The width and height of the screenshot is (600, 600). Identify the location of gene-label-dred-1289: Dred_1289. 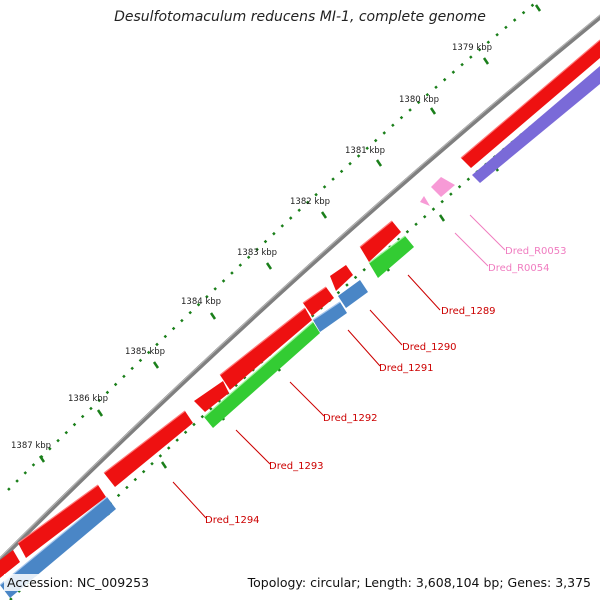
(468, 311).